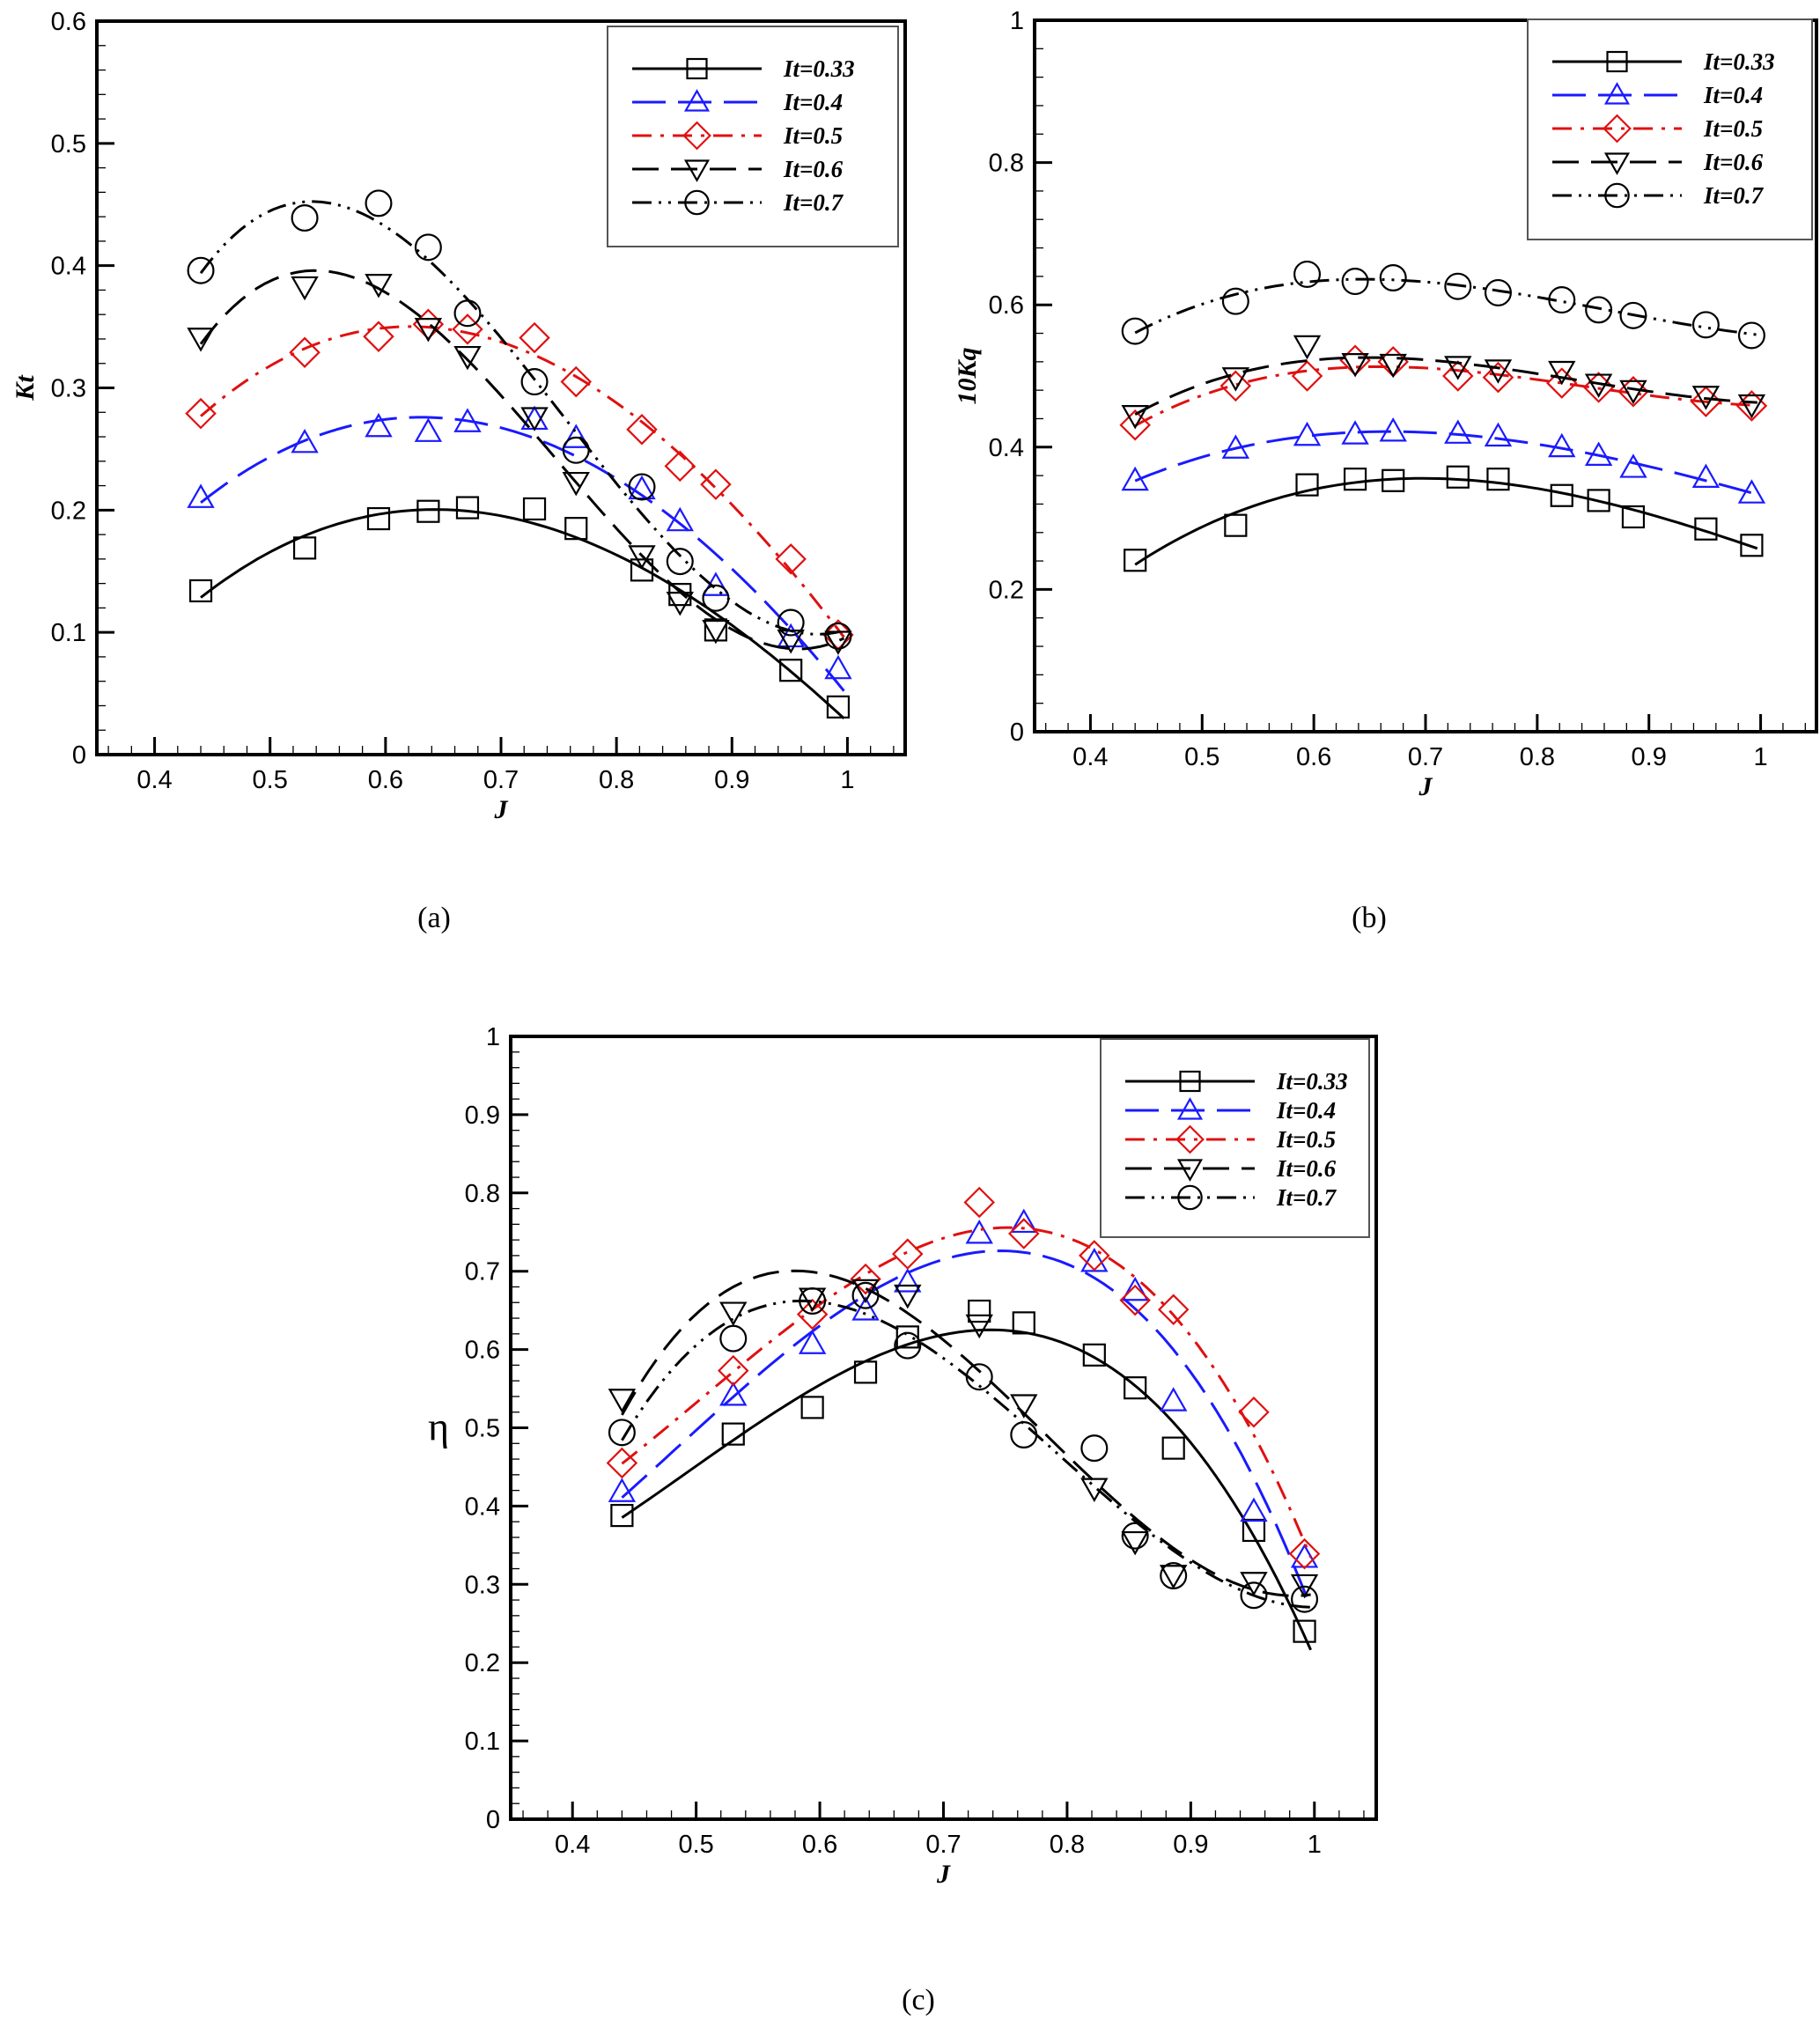  I want to click on y-tick-label: 1, so click(1017, 21).